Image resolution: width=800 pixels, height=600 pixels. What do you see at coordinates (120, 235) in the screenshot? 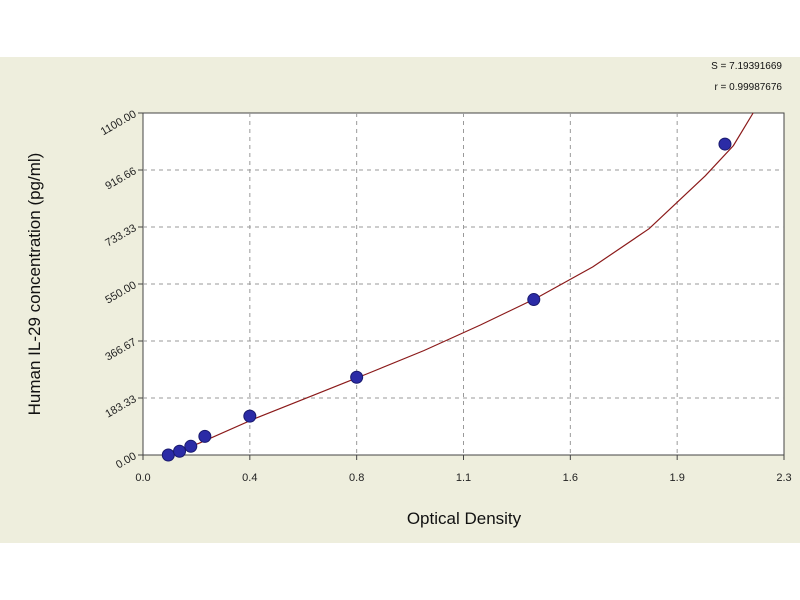
I see `y-tick-label: 733.33` at bounding box center [120, 235].